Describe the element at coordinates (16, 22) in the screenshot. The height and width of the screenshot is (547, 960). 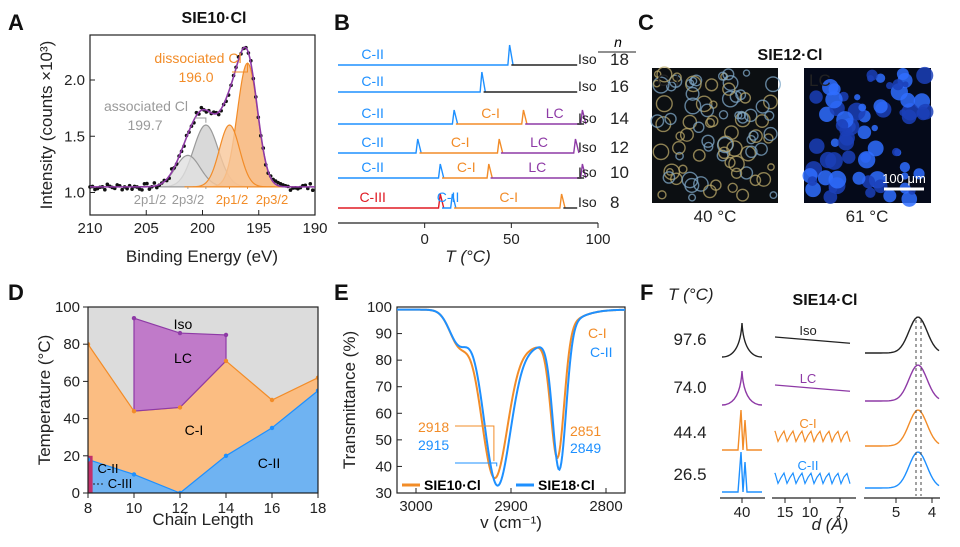
I see `panel-letter-a: A` at that location.